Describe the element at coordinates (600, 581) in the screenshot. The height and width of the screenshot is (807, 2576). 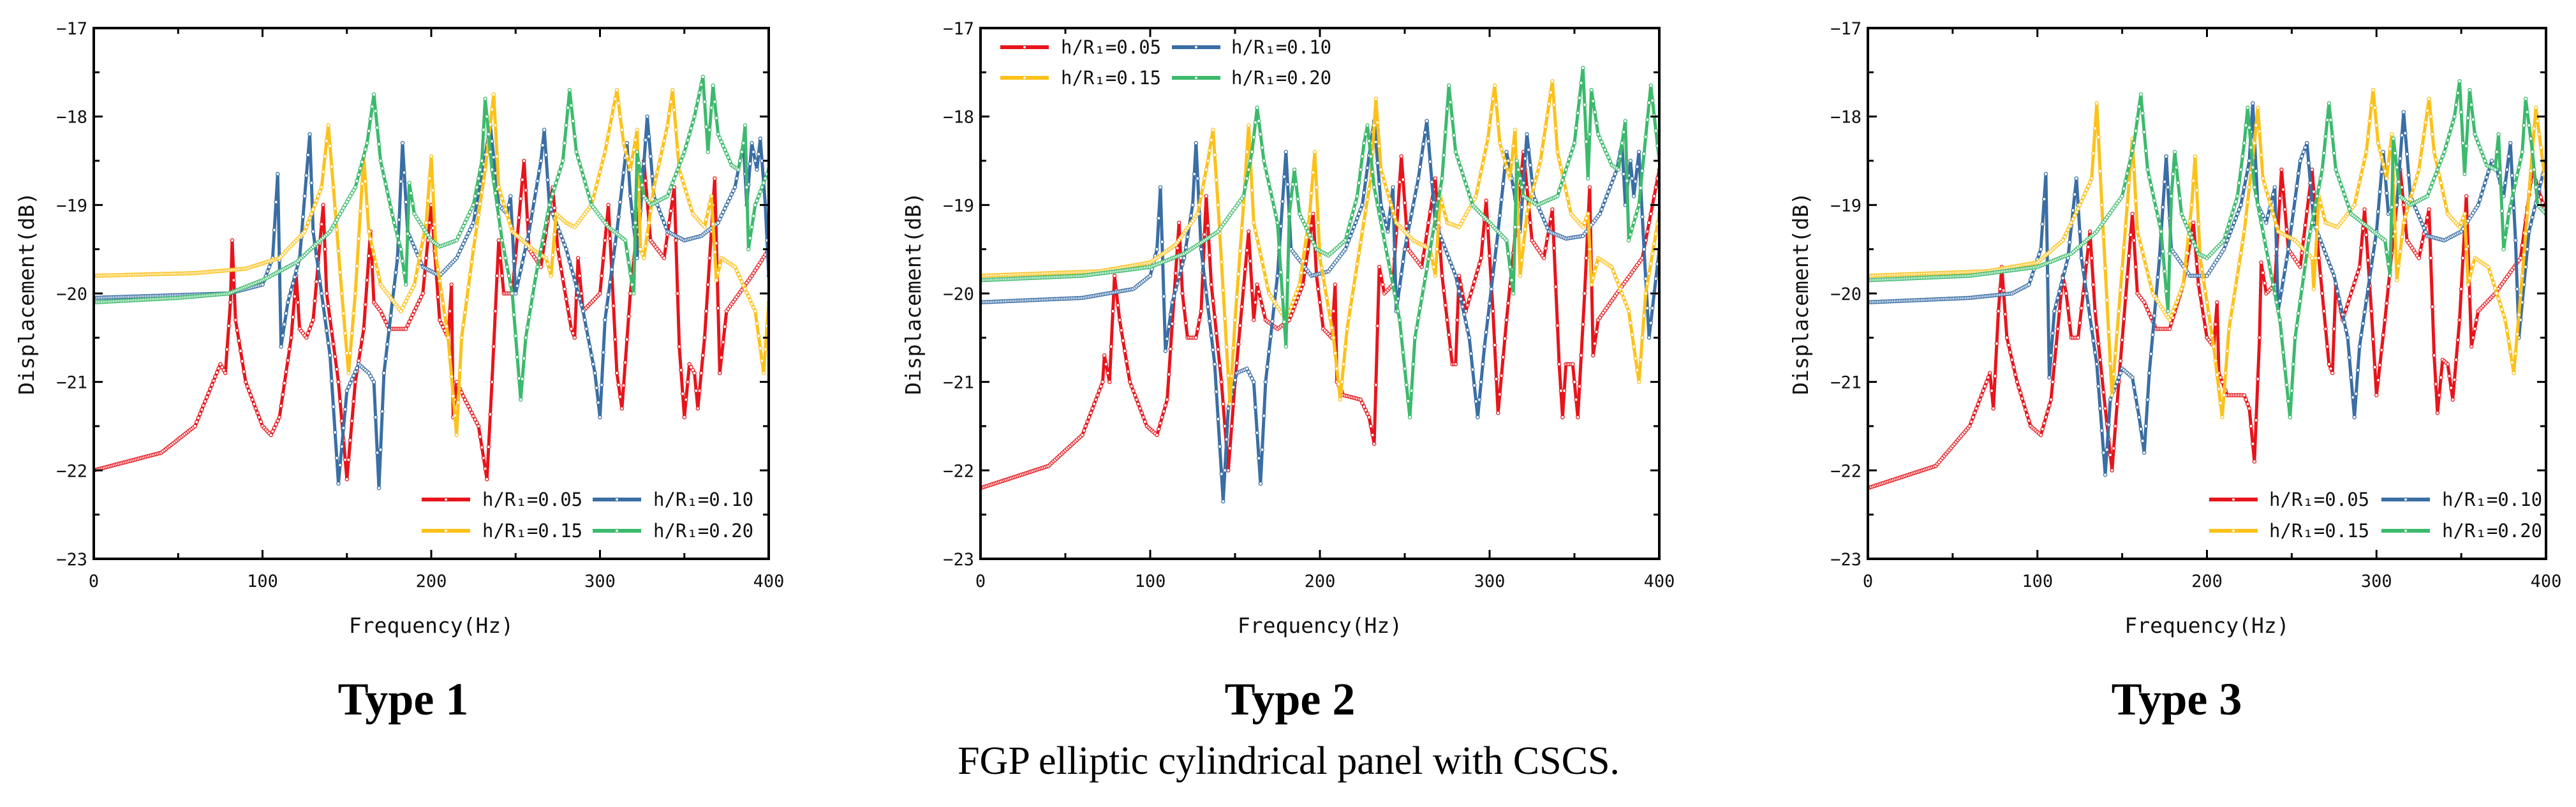
I see `x-tick-label: 300` at that location.